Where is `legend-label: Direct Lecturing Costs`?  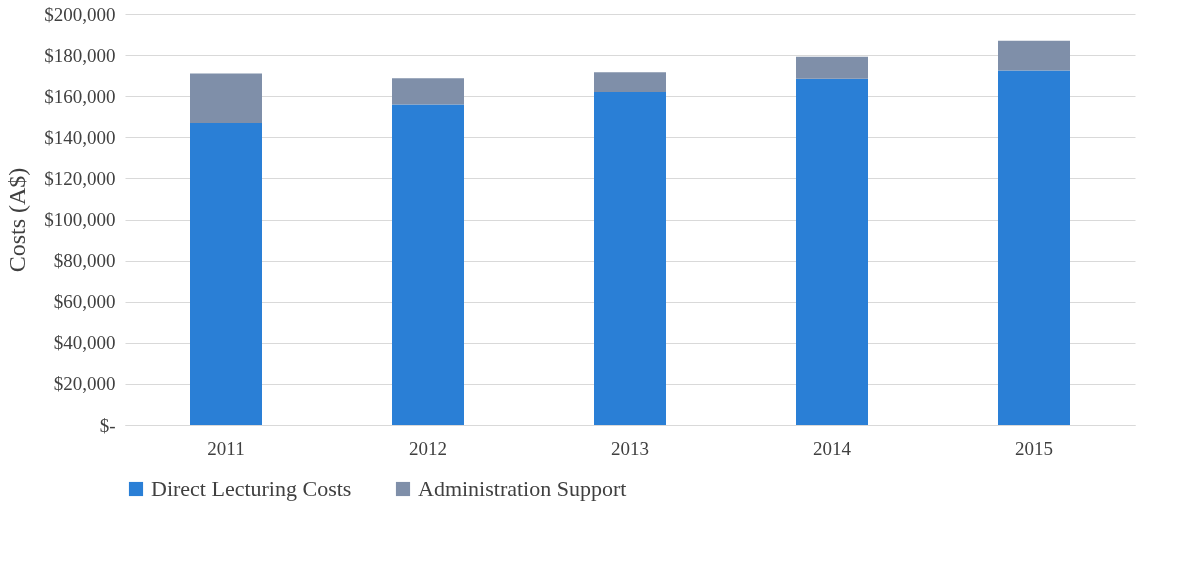 legend-label: Direct Lecturing Costs is located at coordinates (251, 488).